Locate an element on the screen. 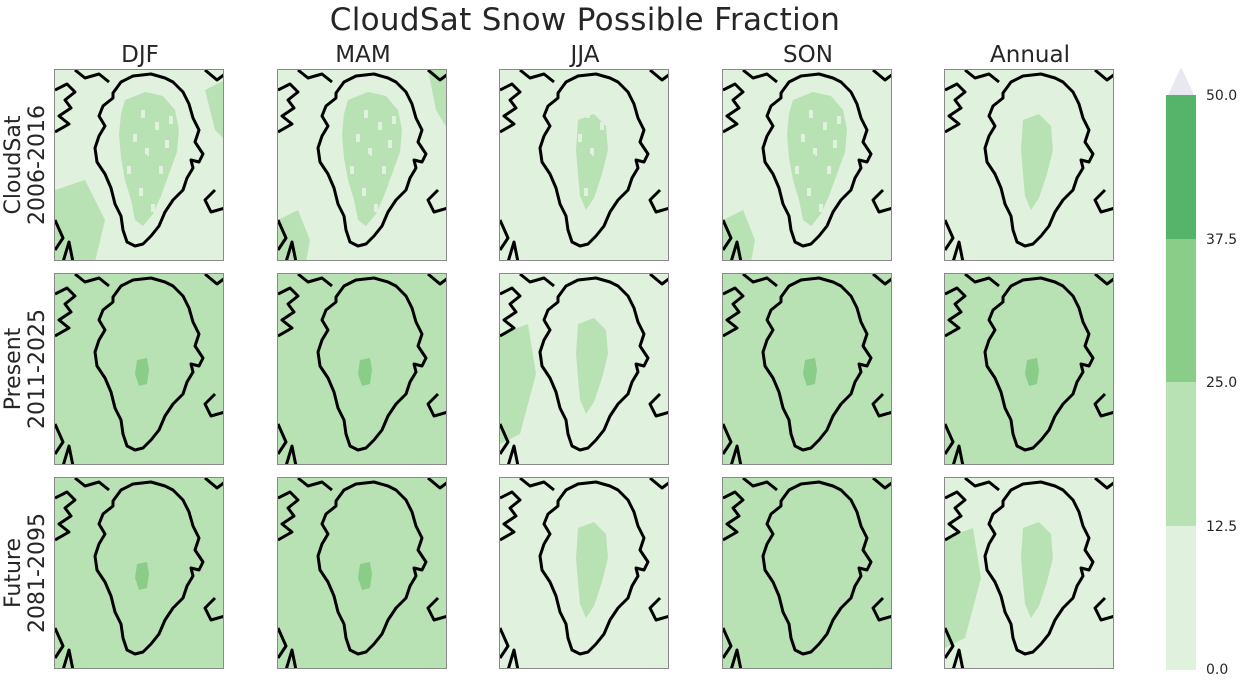 Image resolution: width=1249 pixels, height=686 pixels. map-panel-annual-present is located at coordinates (1029, 369).